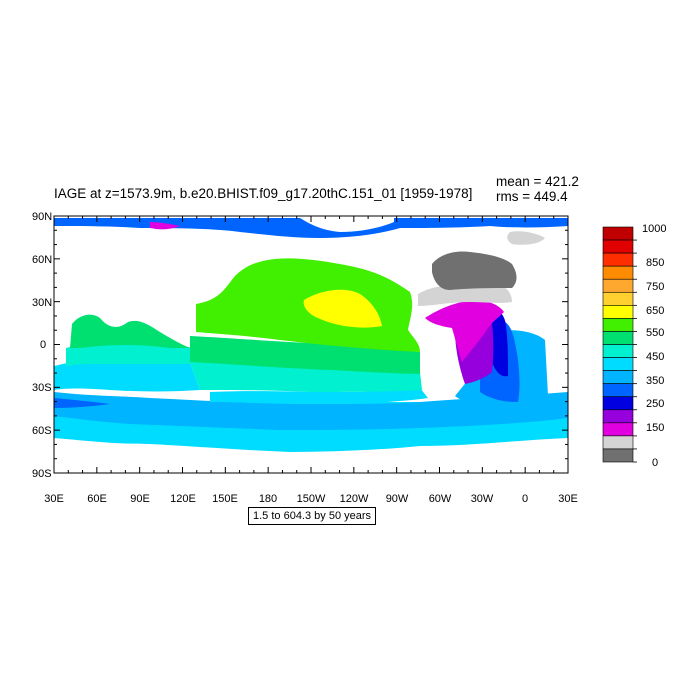  I want to click on colorbar-label: 350, so click(655, 381).